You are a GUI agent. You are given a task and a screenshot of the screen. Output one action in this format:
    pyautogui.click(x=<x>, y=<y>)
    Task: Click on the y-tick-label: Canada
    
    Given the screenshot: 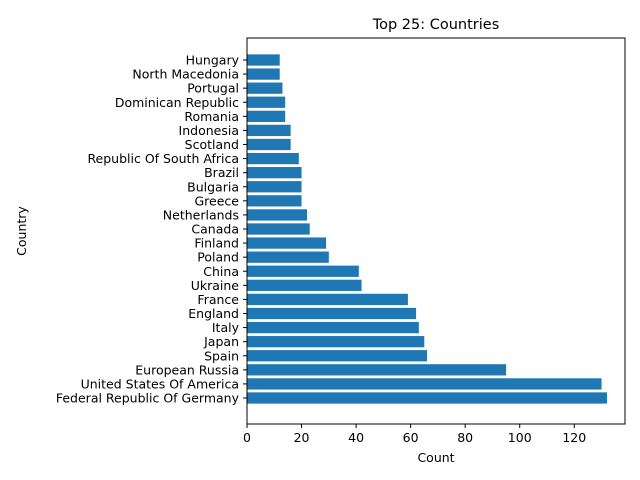 What is the action you would take?
    pyautogui.click(x=215, y=229)
    